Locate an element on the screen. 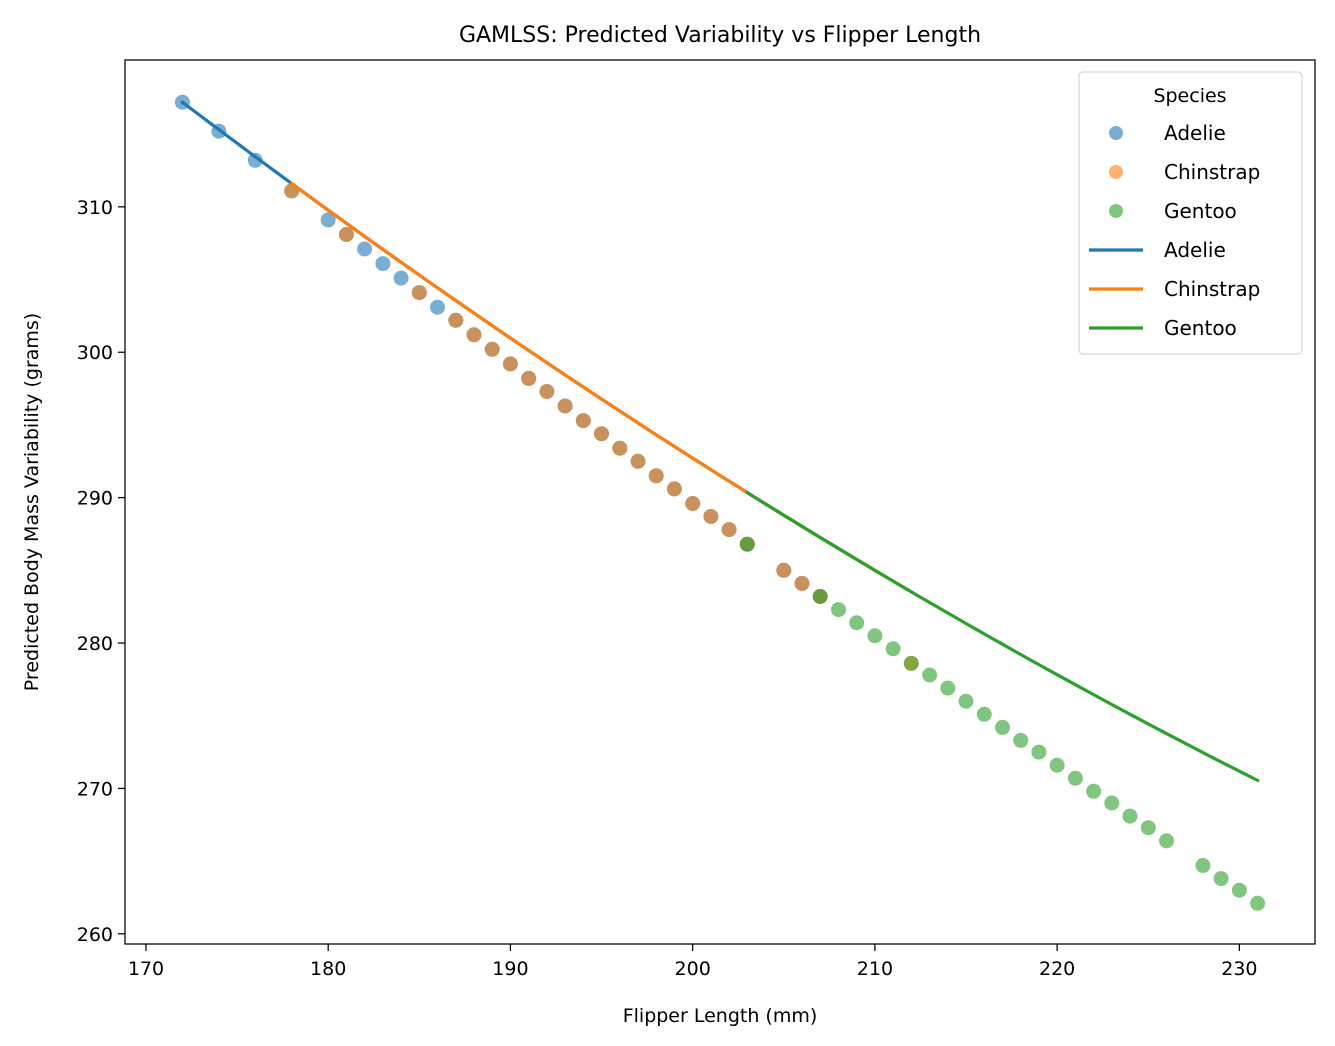  x-tick-label: 210 is located at coordinates (875, 969).